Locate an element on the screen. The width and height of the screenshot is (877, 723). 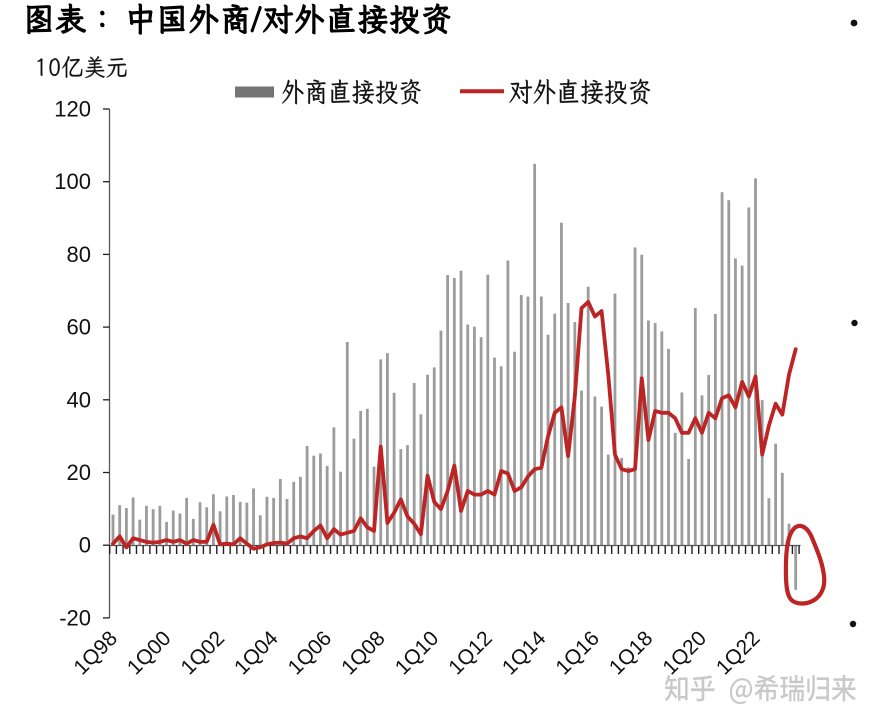
svg-text: 20 is located at coordinates (79, 472).